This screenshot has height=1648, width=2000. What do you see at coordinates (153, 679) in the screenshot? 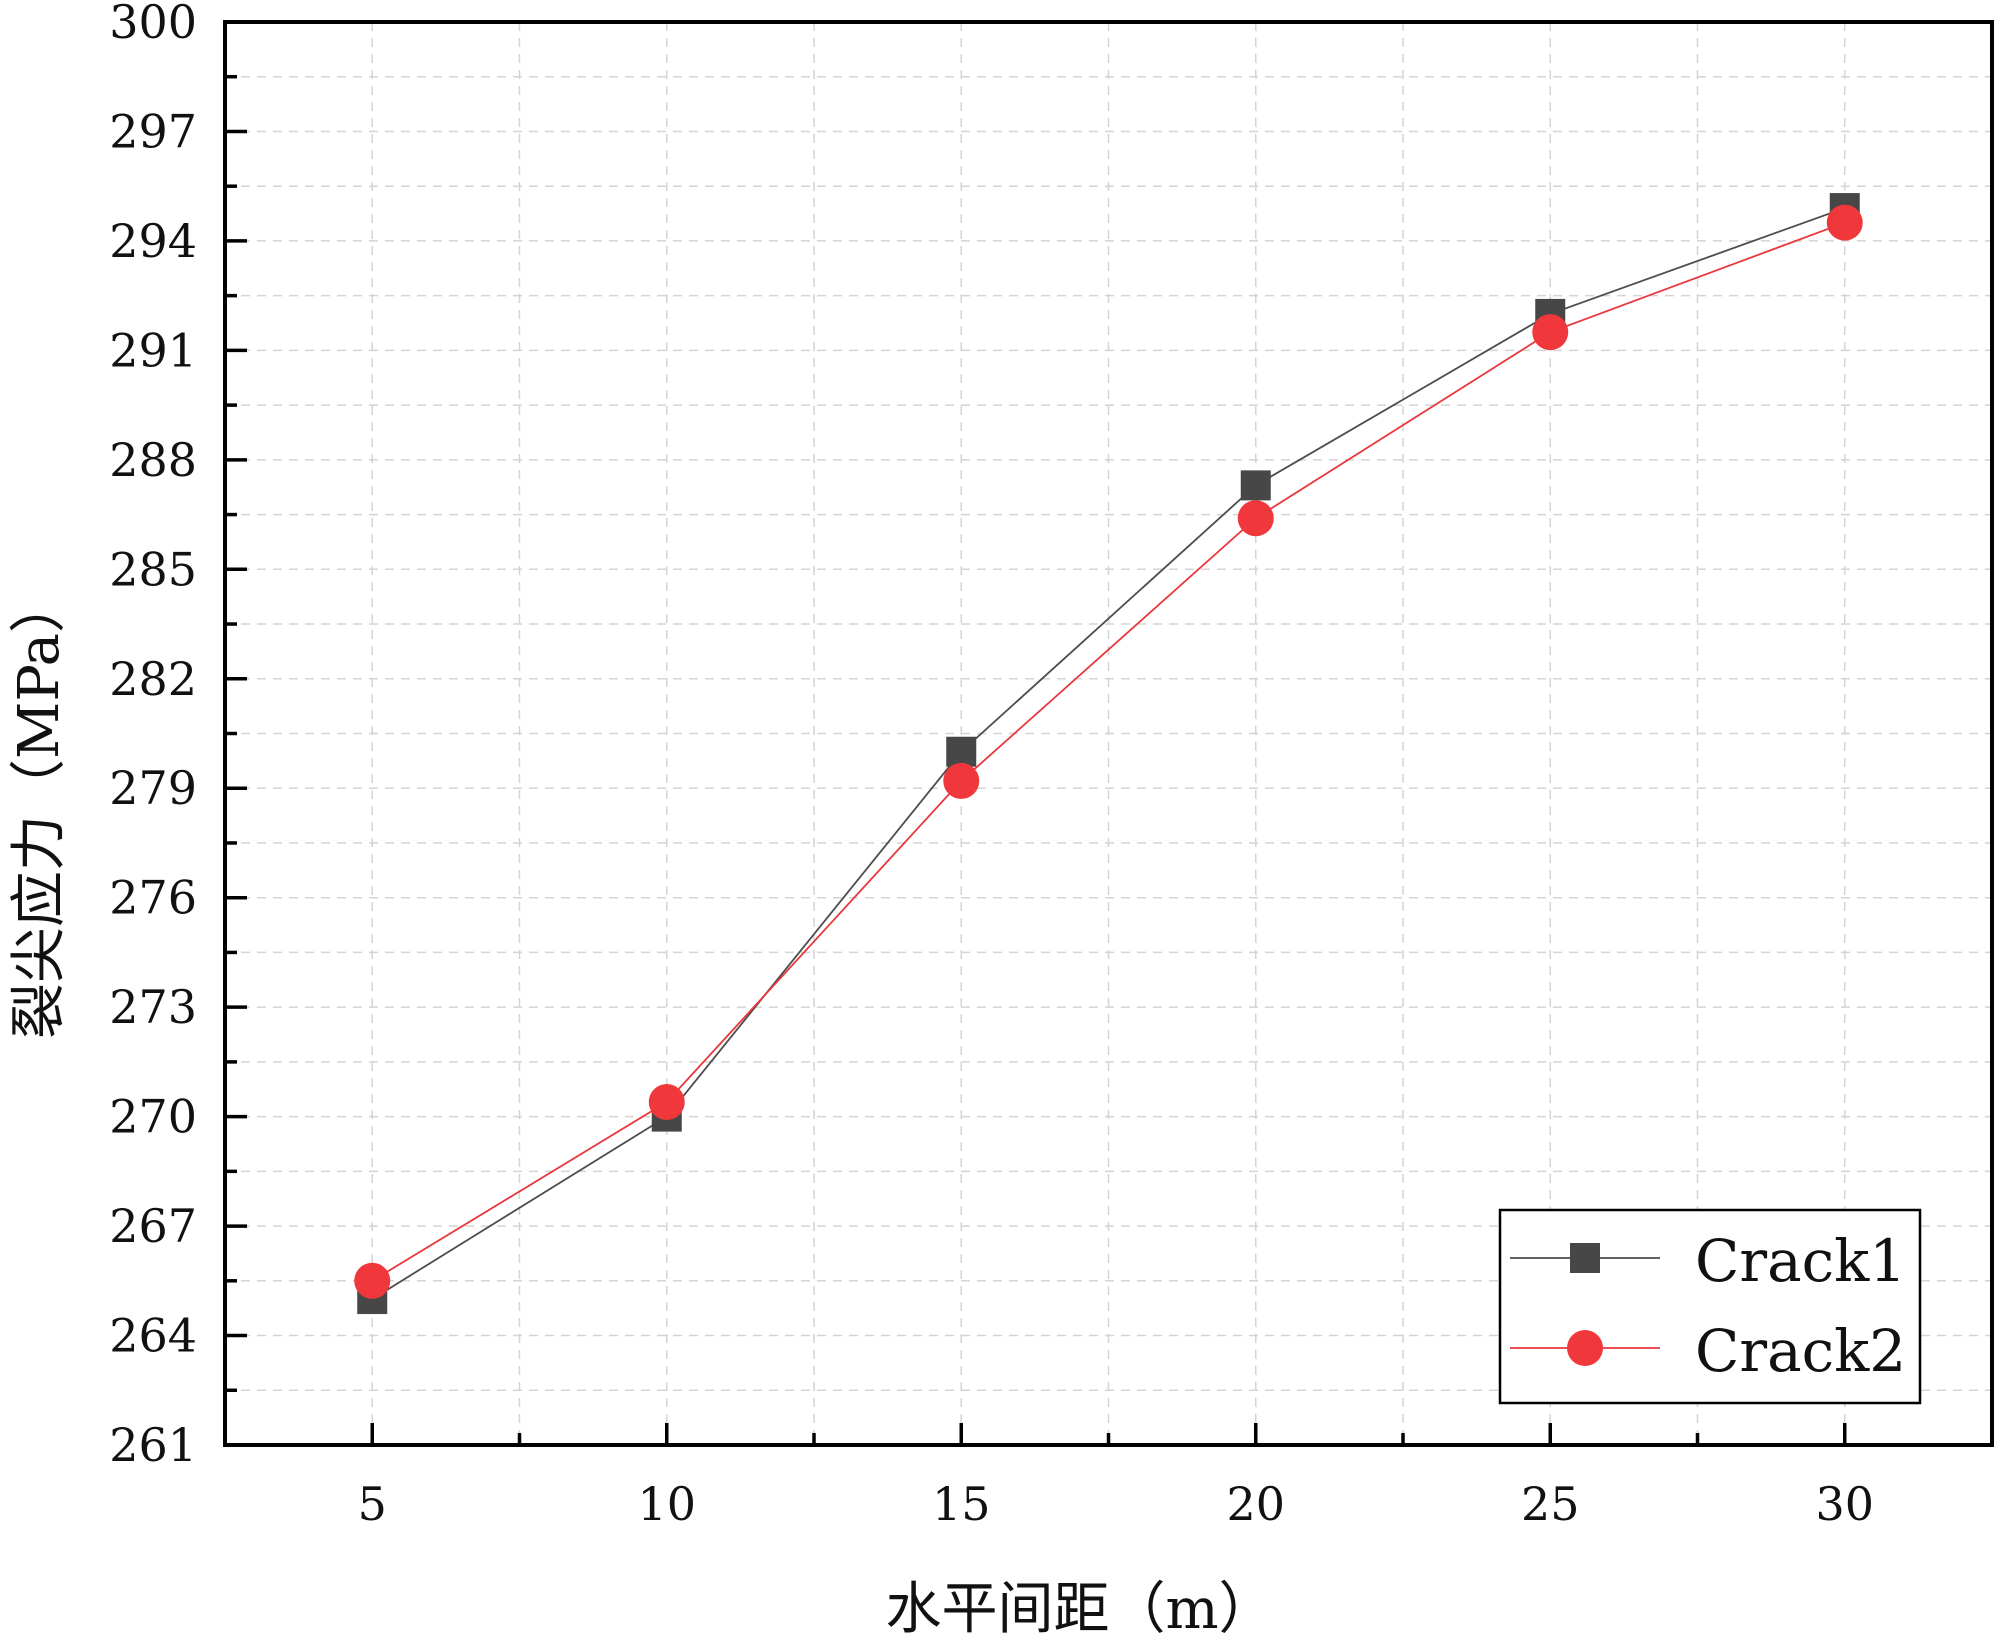
I see `y-tick-label: 282` at bounding box center [153, 679].